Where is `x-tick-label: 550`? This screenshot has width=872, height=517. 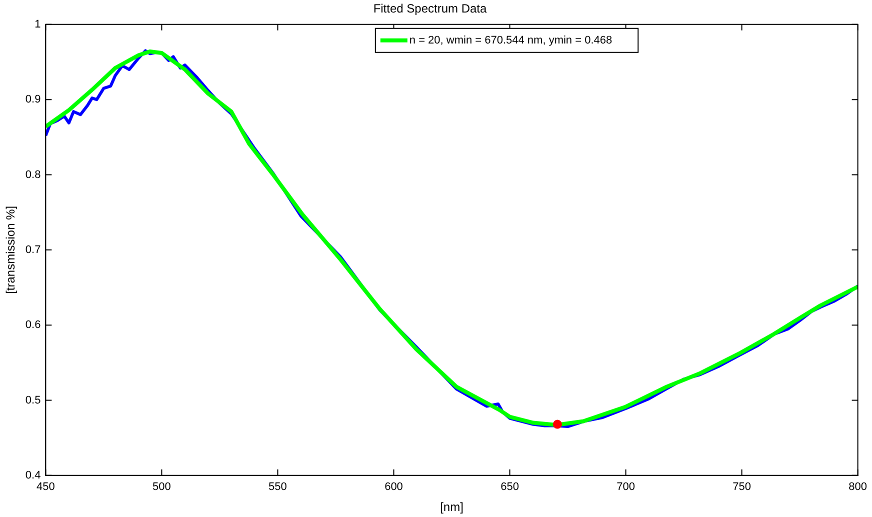 x-tick-label: 550 is located at coordinates (277, 487).